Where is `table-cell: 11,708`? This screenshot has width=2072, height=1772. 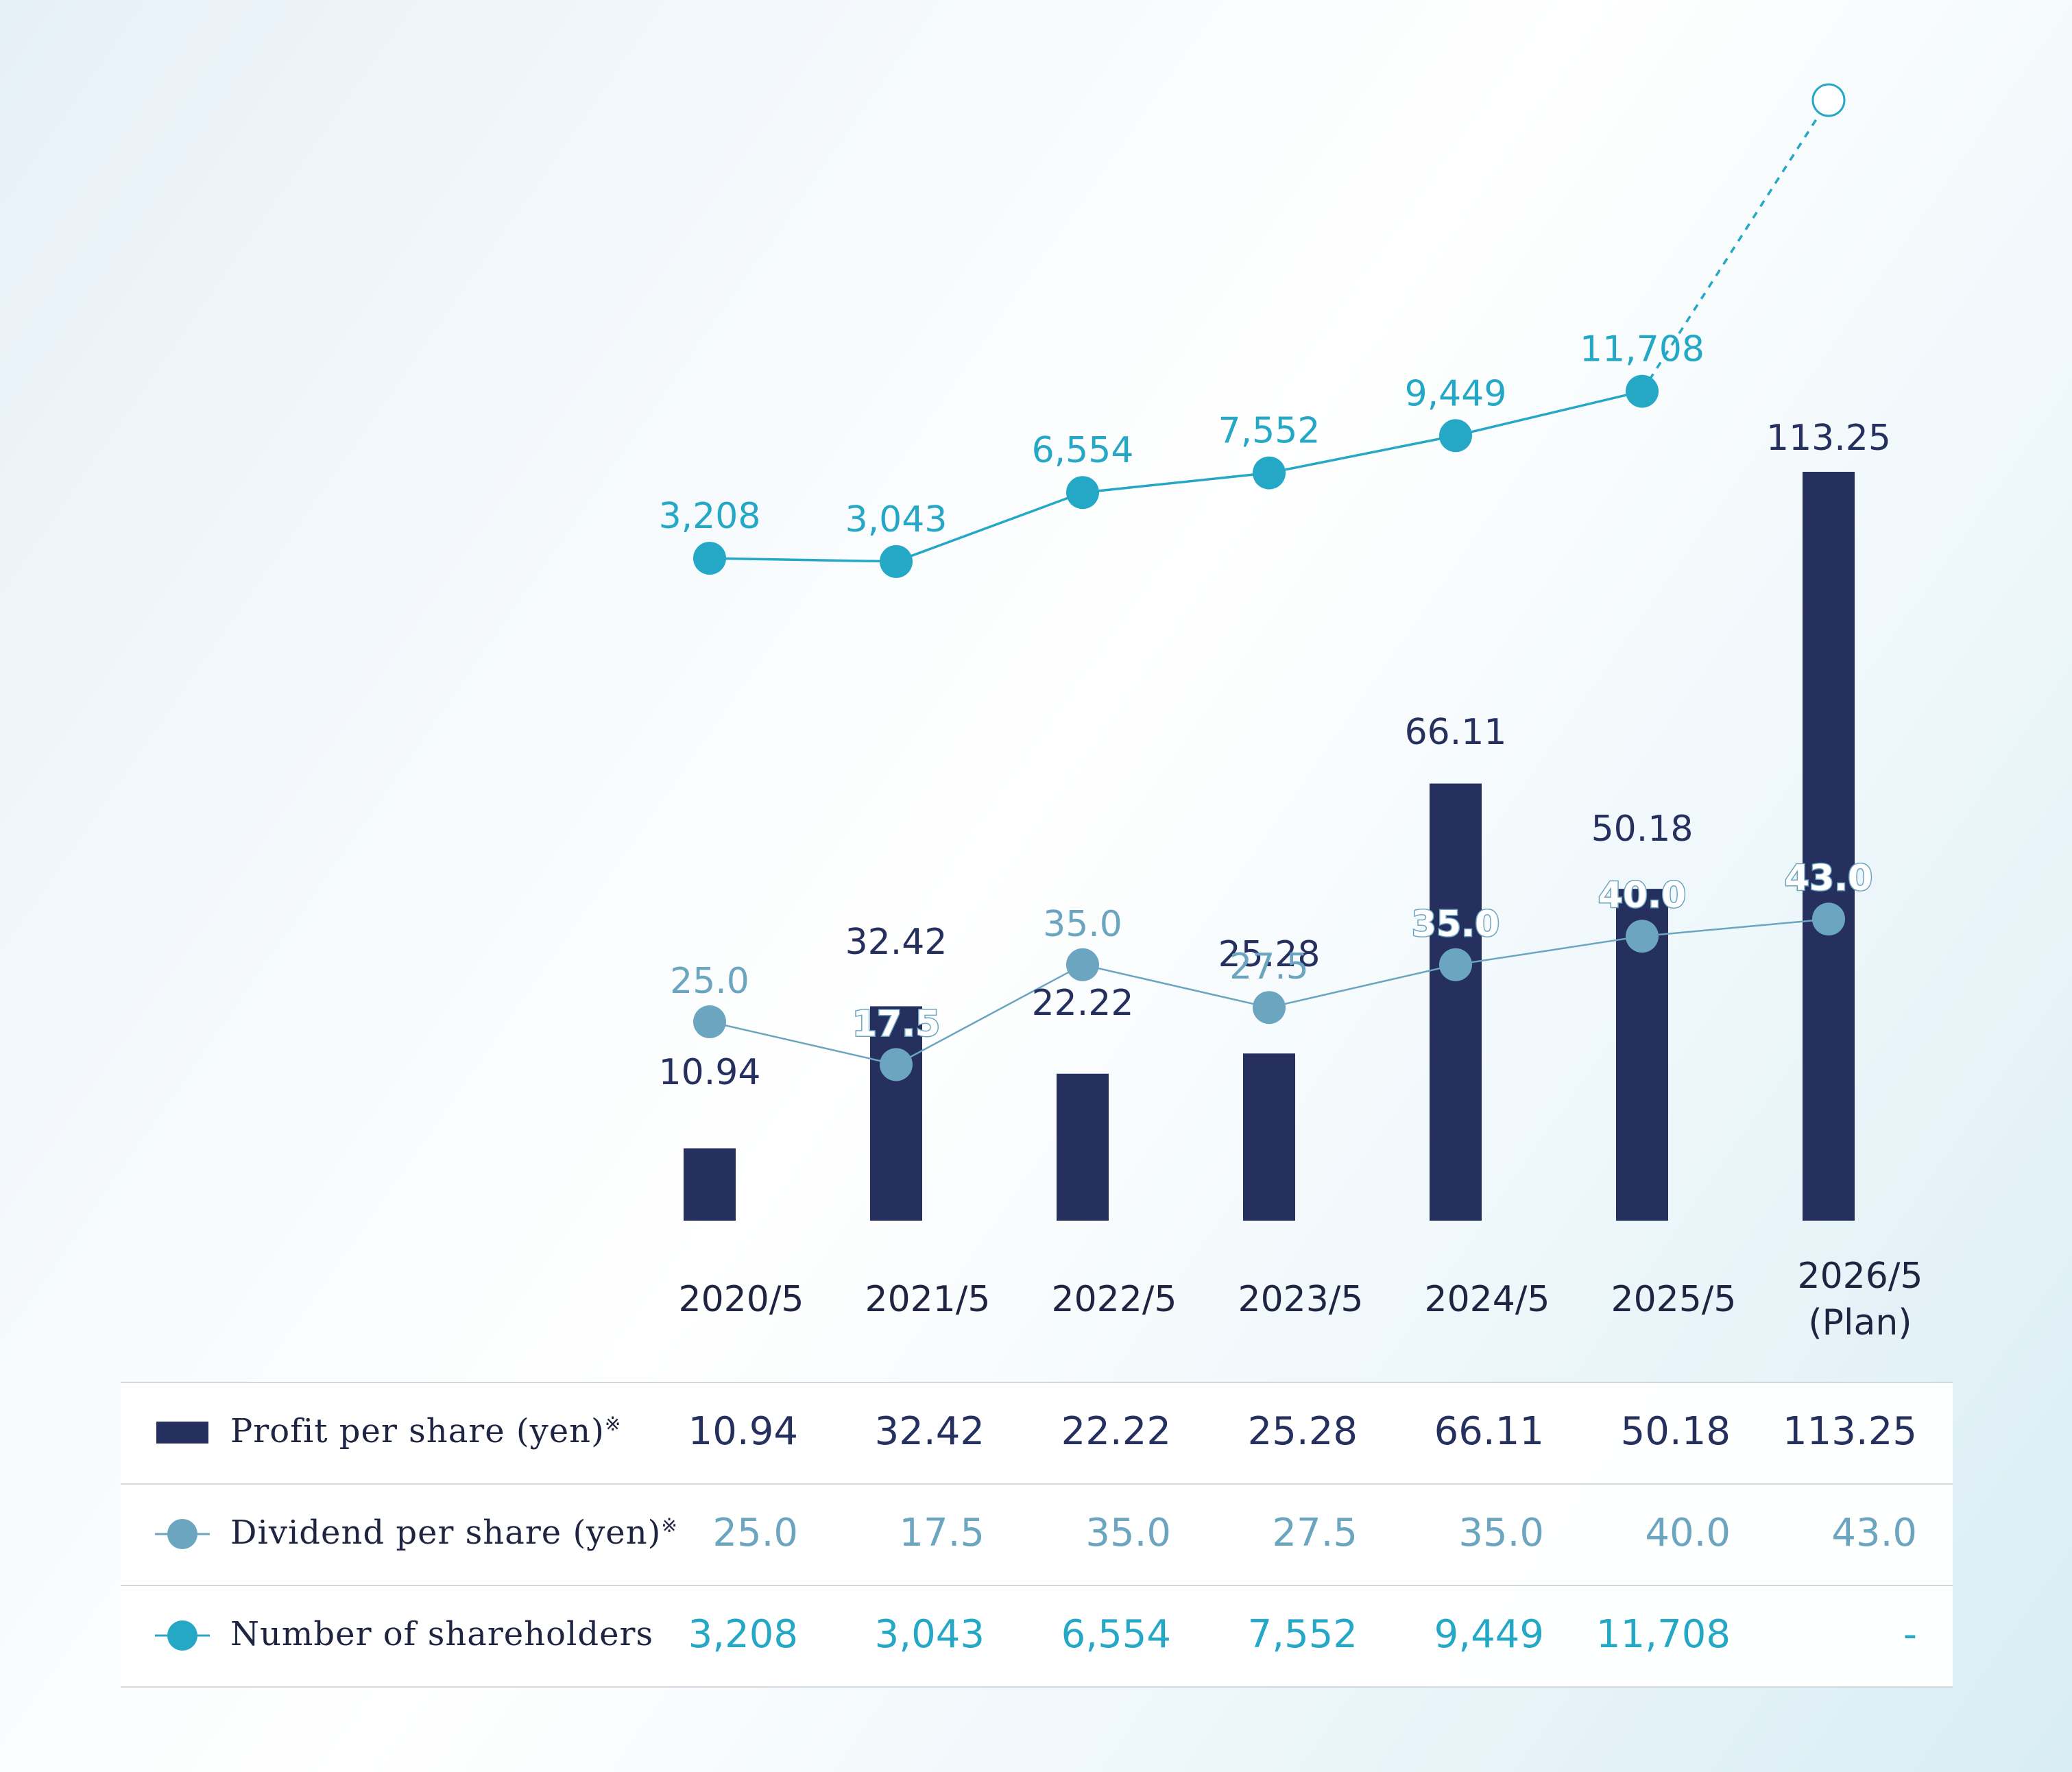
table-cell: 11,708 is located at coordinates (1663, 1635).